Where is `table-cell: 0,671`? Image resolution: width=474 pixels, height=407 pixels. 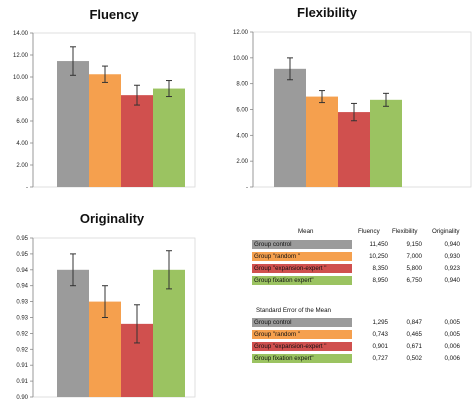
table-cell: 0,671 is located at coordinates (414, 346).